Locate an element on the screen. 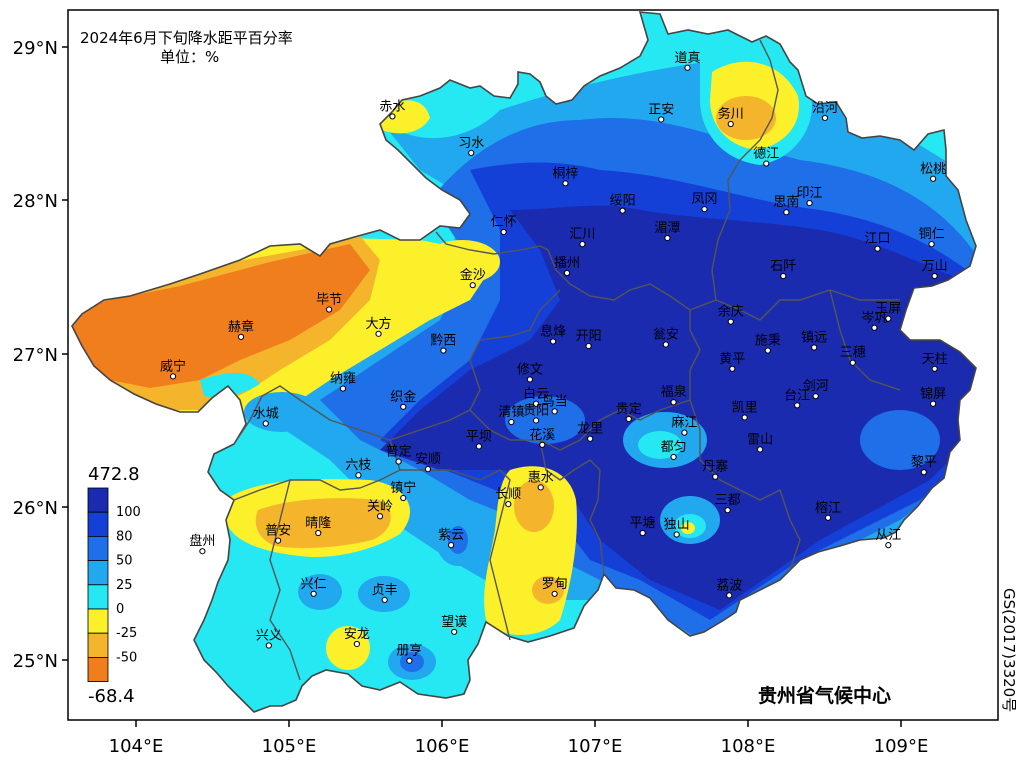 This screenshot has width=1024, height=764. field-wuchuan-neg50 is located at coordinates (746, 118).